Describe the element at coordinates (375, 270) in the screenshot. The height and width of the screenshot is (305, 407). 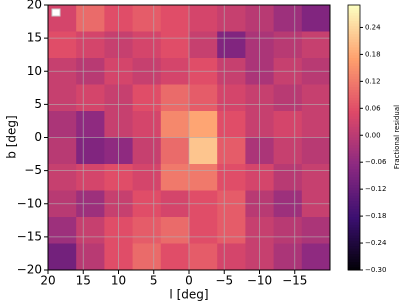
I see `colorbar-tick-label: −0.30` at that location.